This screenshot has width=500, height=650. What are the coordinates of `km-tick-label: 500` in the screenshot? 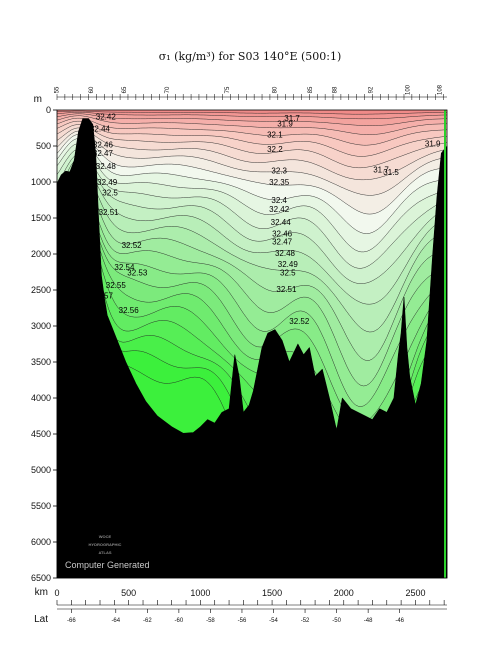 It's located at (128, 593).